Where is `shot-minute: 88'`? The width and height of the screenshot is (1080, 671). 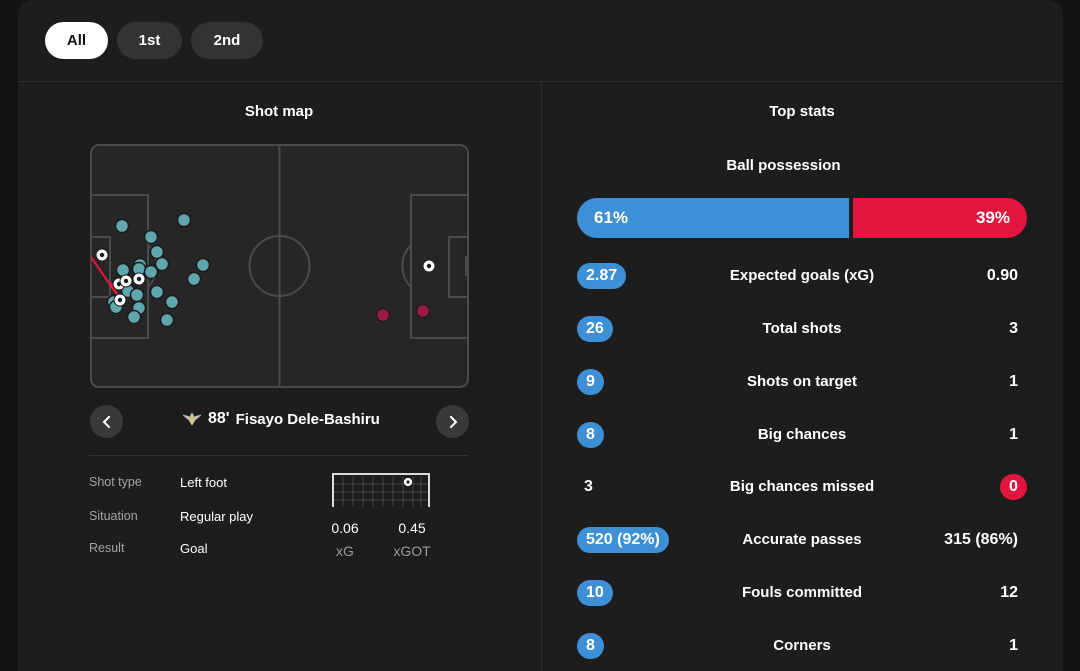
shot-minute: 88' is located at coordinates (219, 418).